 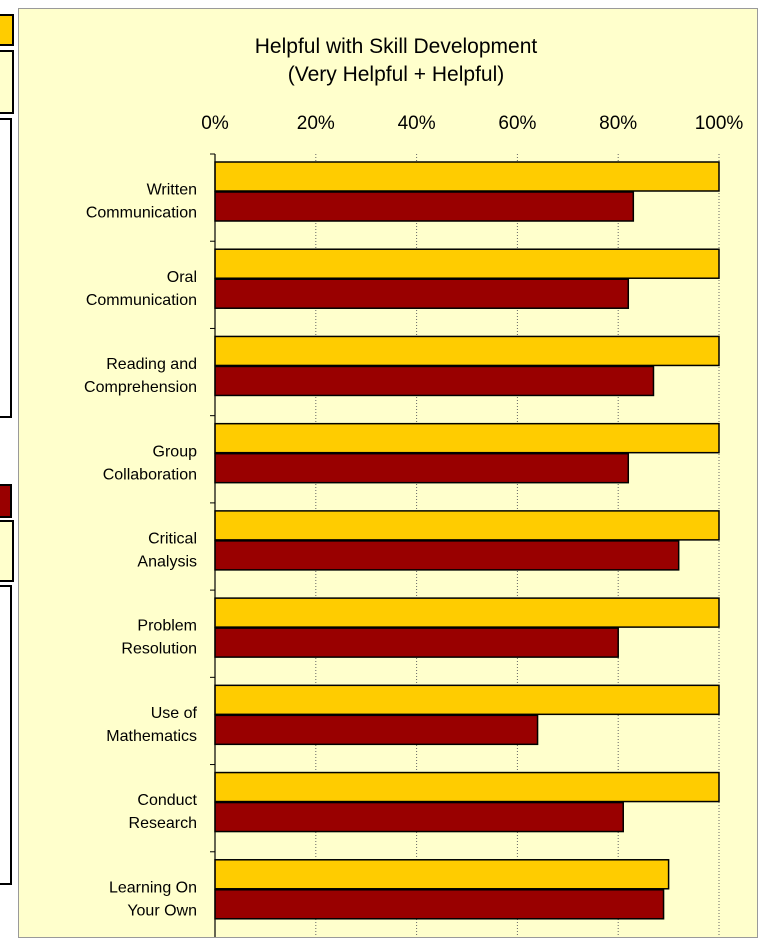 What do you see at coordinates (167, 626) in the screenshot?
I see `category-label-line: Problem` at bounding box center [167, 626].